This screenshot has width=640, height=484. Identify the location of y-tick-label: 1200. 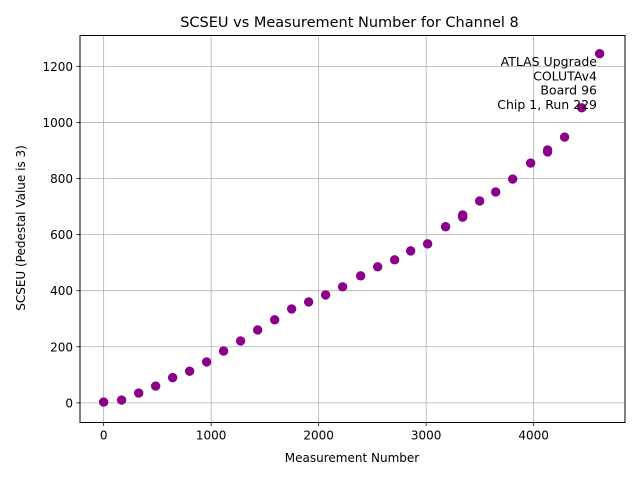
(57, 67).